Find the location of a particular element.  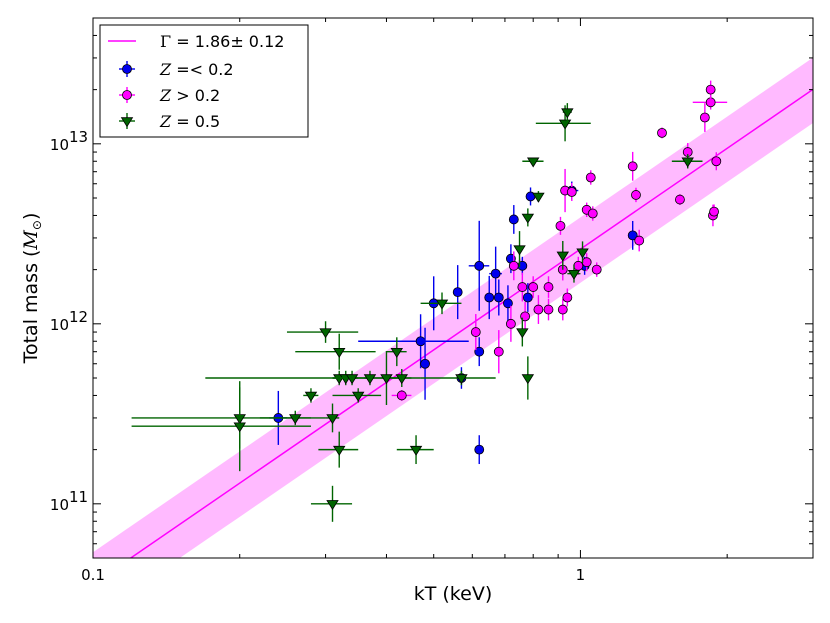

series-0-point-10-marker is located at coordinates (495, 273).